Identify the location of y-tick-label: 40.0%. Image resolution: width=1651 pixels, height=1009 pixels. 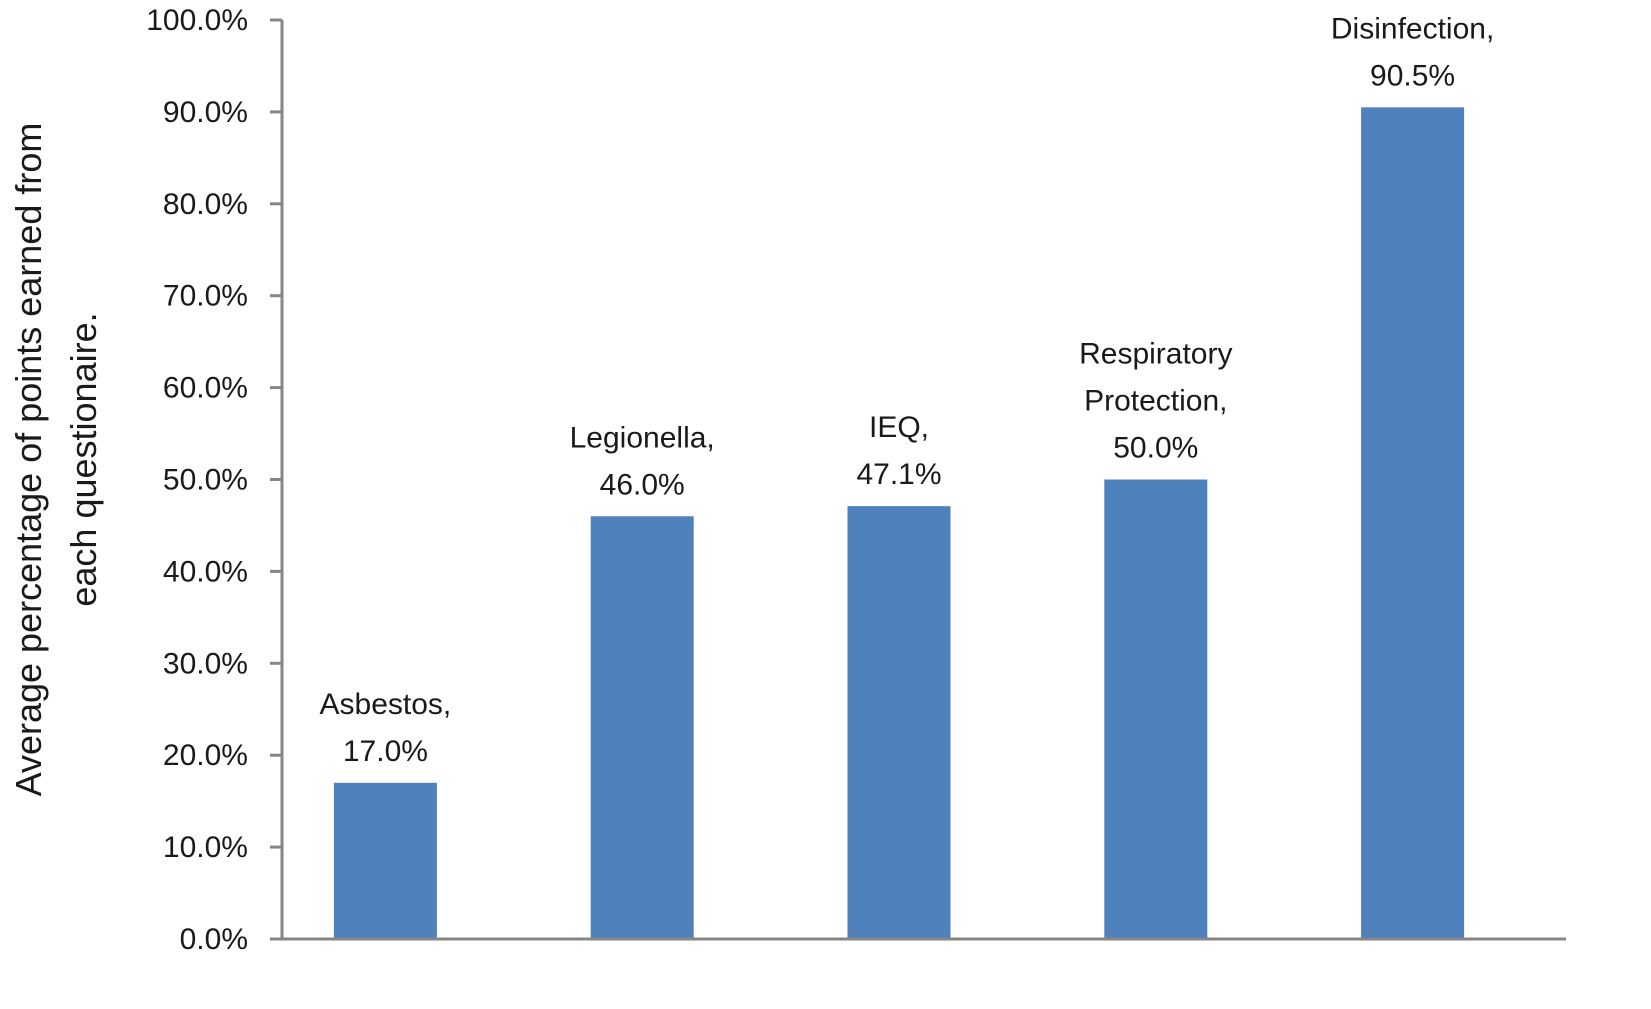
(205, 571).